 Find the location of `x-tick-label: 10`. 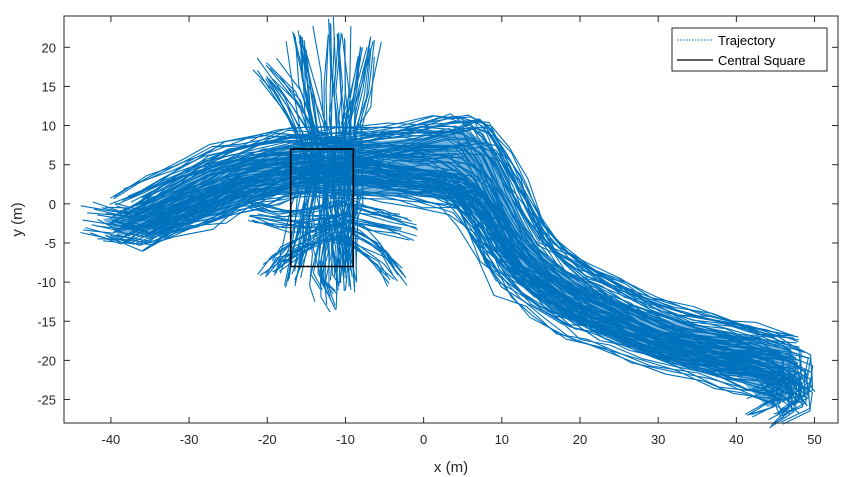

x-tick-label: 10 is located at coordinates (502, 439).